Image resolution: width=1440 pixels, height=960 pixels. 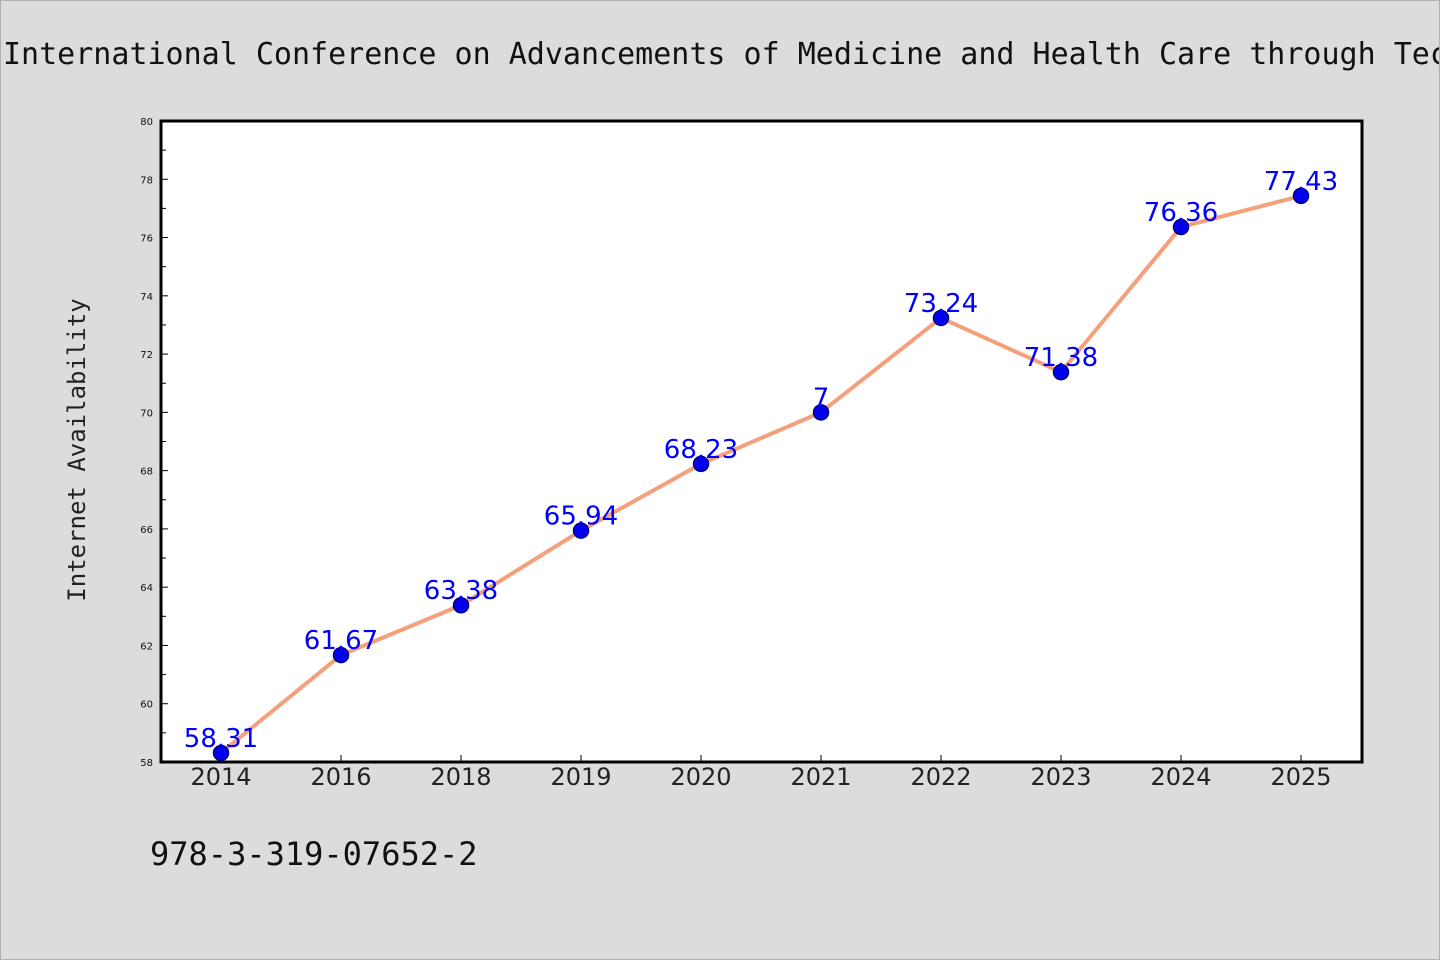 What do you see at coordinates (460, 777) in the screenshot?
I see `x-tick-label: 2018` at bounding box center [460, 777].